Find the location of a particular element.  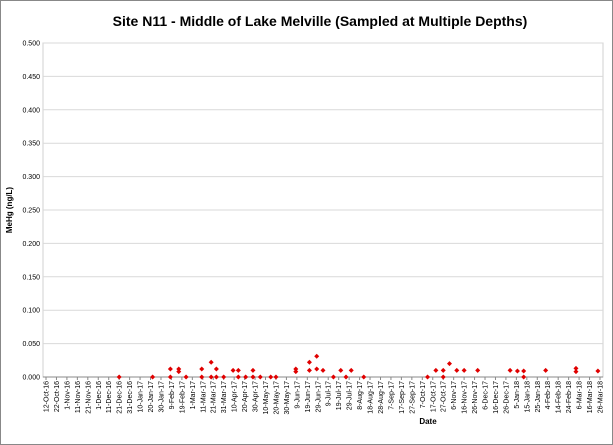

y-axis-label: MeHg (ng/L) is located at coordinates (9, 210).